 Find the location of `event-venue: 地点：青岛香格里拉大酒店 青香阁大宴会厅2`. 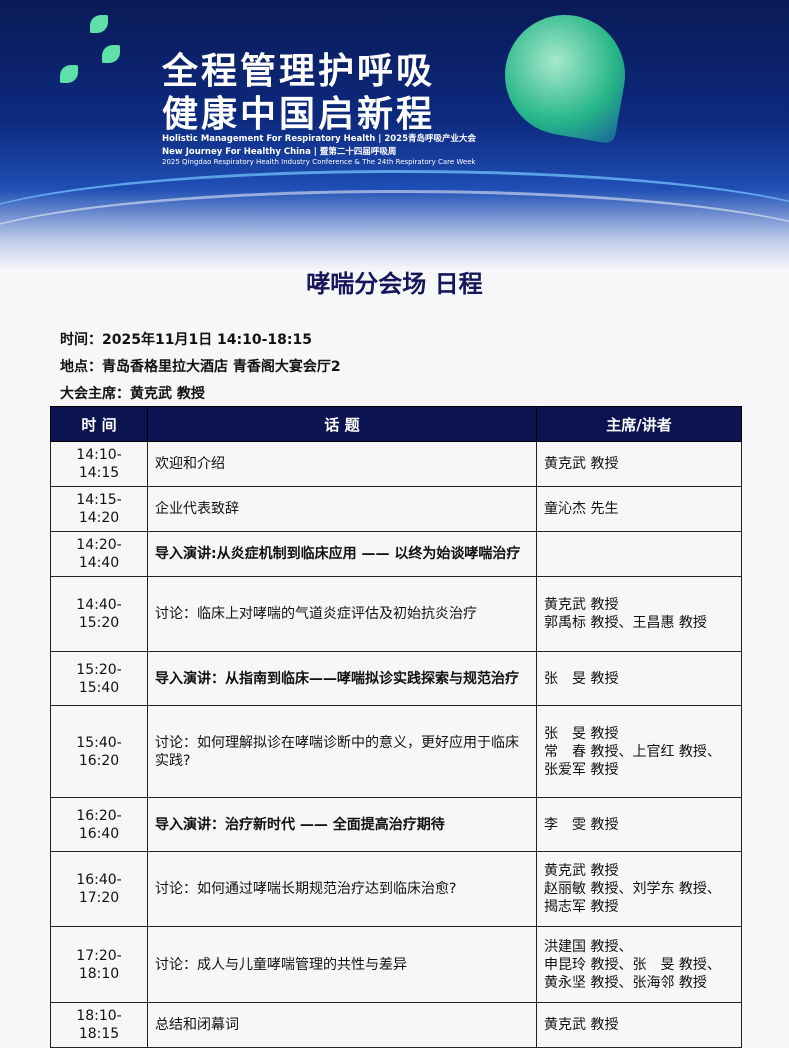

event-venue: 地点：青岛香格里拉大酒店 青香阁大宴会厅2 is located at coordinates (200, 367).